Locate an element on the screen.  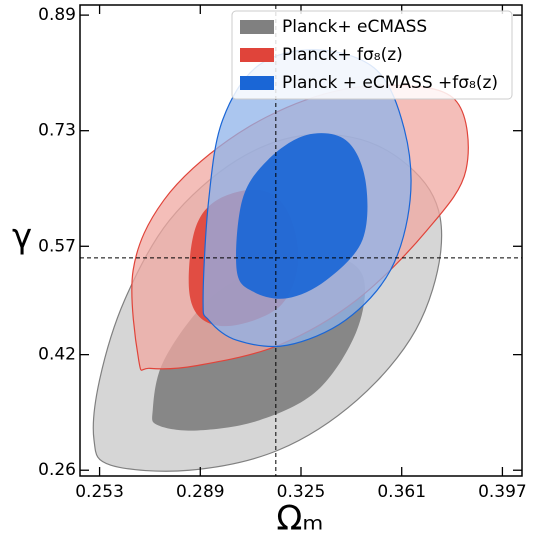
legend-box is located at coordinates (372, 55).